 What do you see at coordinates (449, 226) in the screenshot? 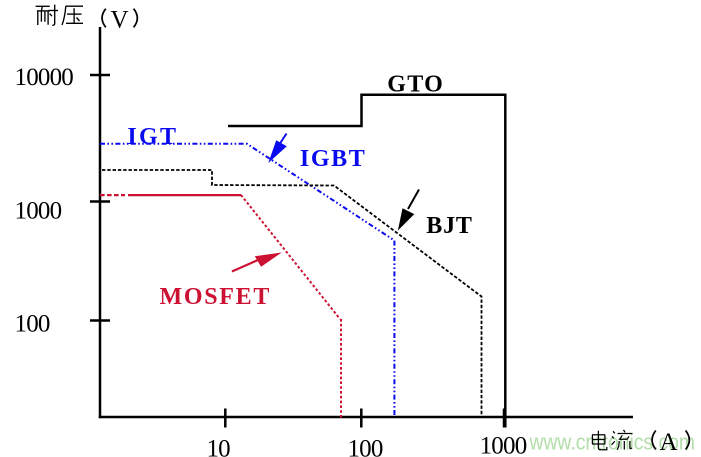
I see `svg-text: BJT` at bounding box center [449, 226].